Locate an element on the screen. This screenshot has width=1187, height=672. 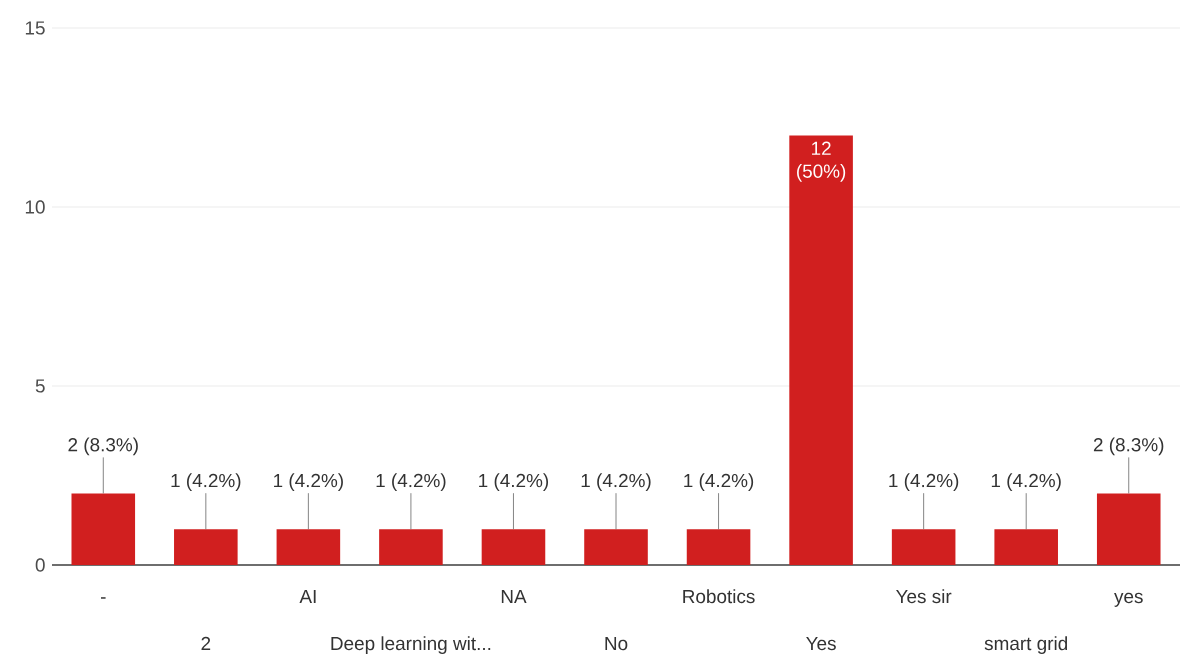
x-tick-label: - is located at coordinates (103, 598).